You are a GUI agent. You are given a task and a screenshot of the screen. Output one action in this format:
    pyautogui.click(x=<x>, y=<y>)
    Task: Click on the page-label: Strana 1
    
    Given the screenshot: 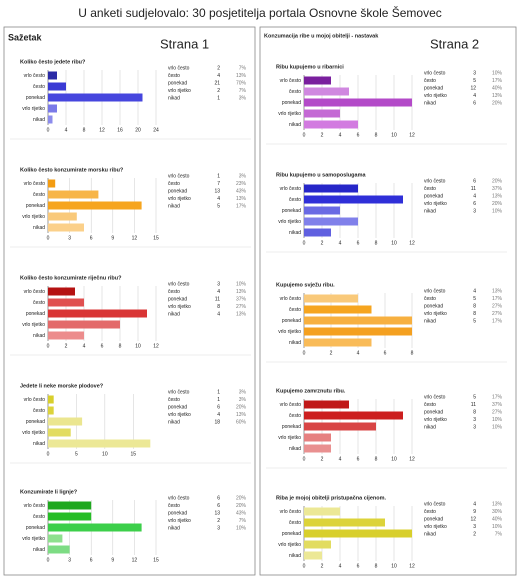 What is the action you would take?
    pyautogui.click(x=184, y=43)
    